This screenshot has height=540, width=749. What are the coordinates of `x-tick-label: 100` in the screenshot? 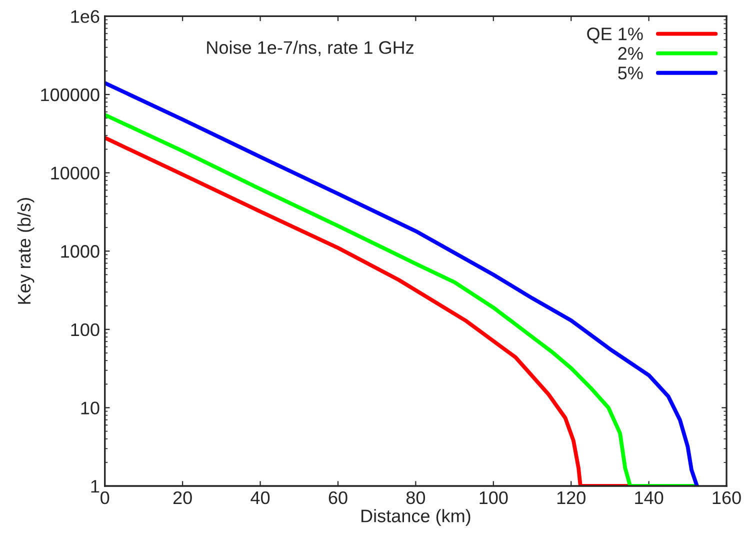 It's located at (494, 497).